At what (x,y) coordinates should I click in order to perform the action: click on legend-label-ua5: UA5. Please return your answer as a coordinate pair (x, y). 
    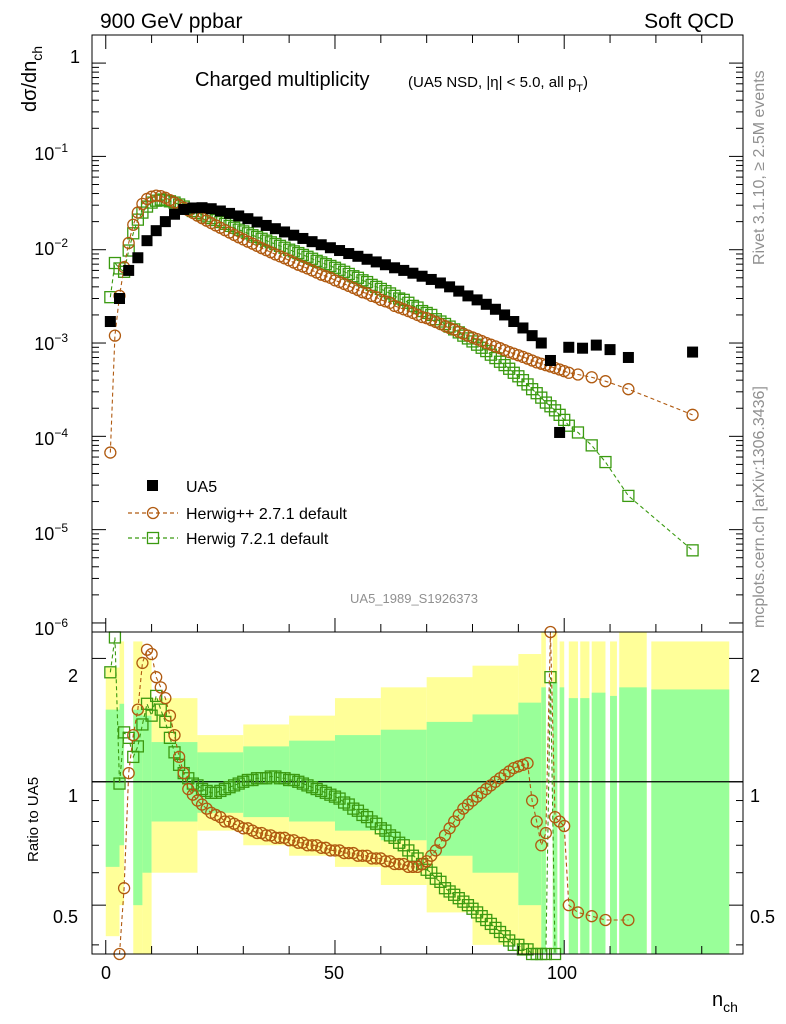
    Looking at the image, I should click on (201, 487).